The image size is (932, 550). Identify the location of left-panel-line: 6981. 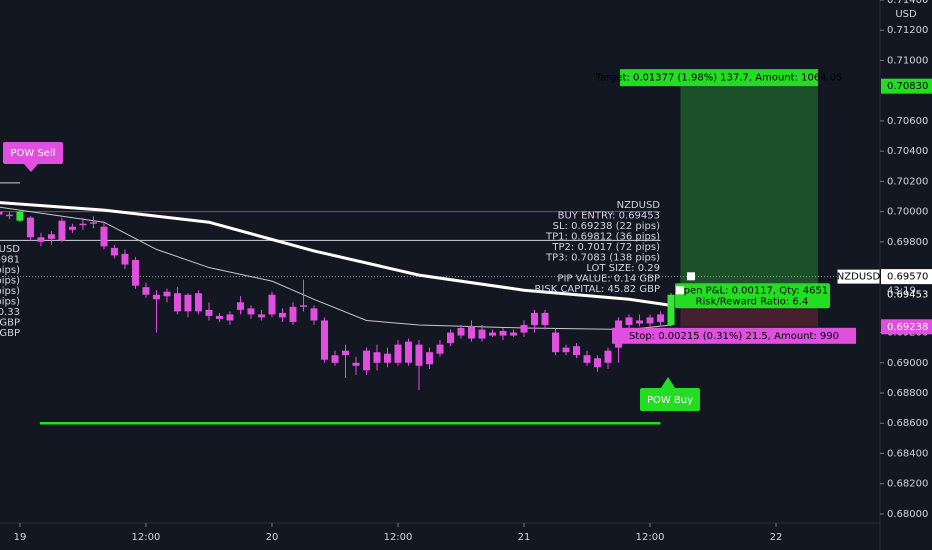
(10, 260).